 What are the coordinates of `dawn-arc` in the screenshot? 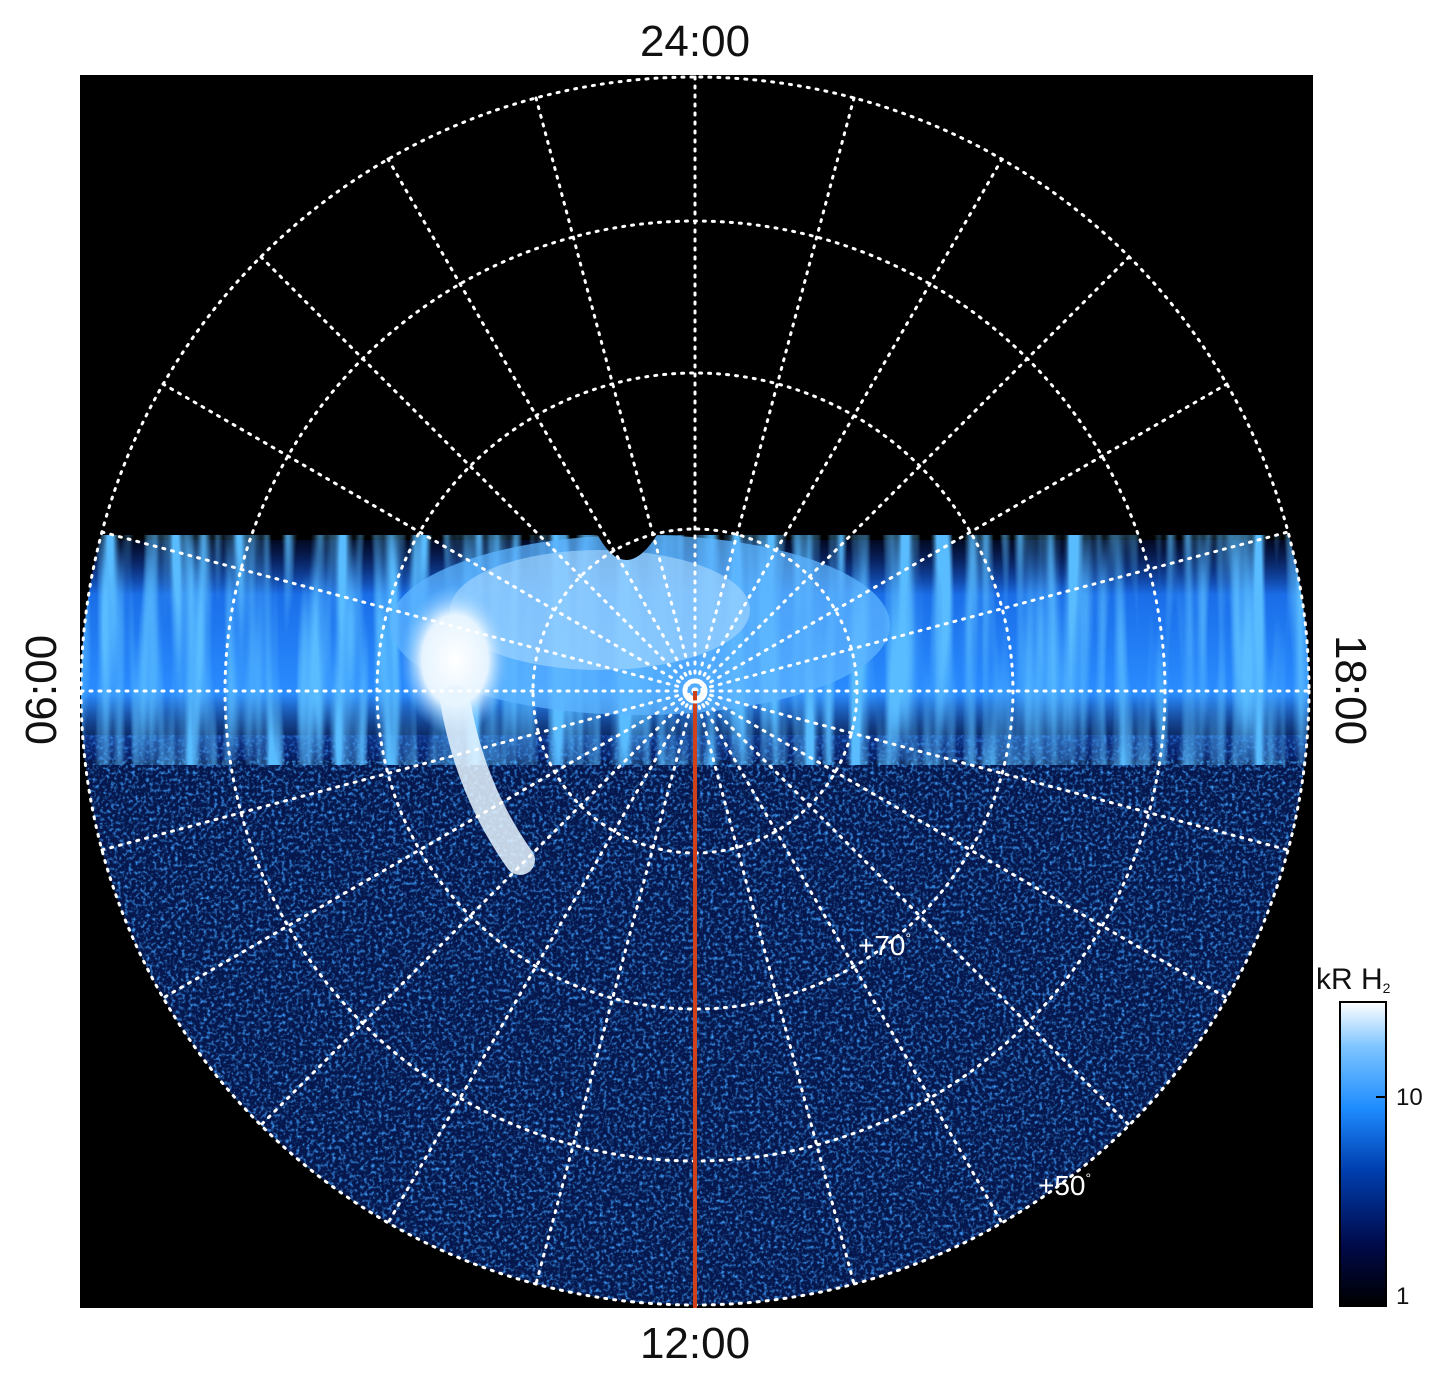 It's located at (487, 780).